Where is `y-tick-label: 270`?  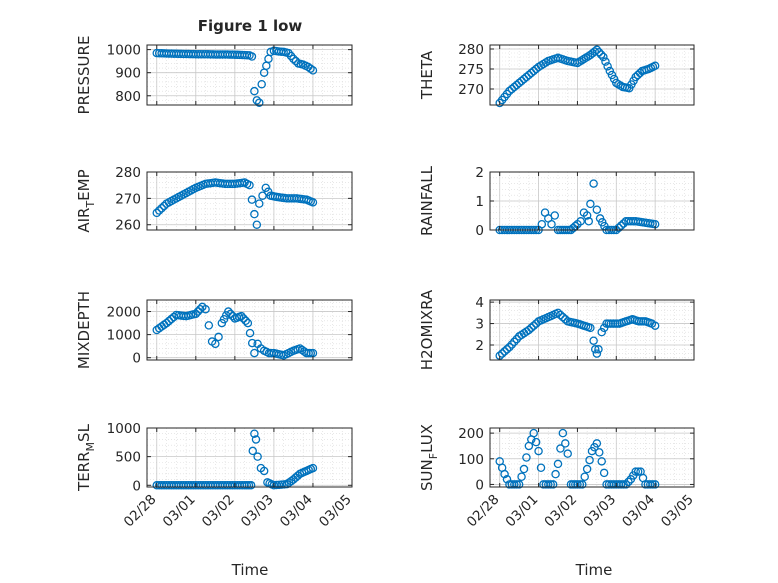 y-tick-label: 270 is located at coordinates (471, 90).